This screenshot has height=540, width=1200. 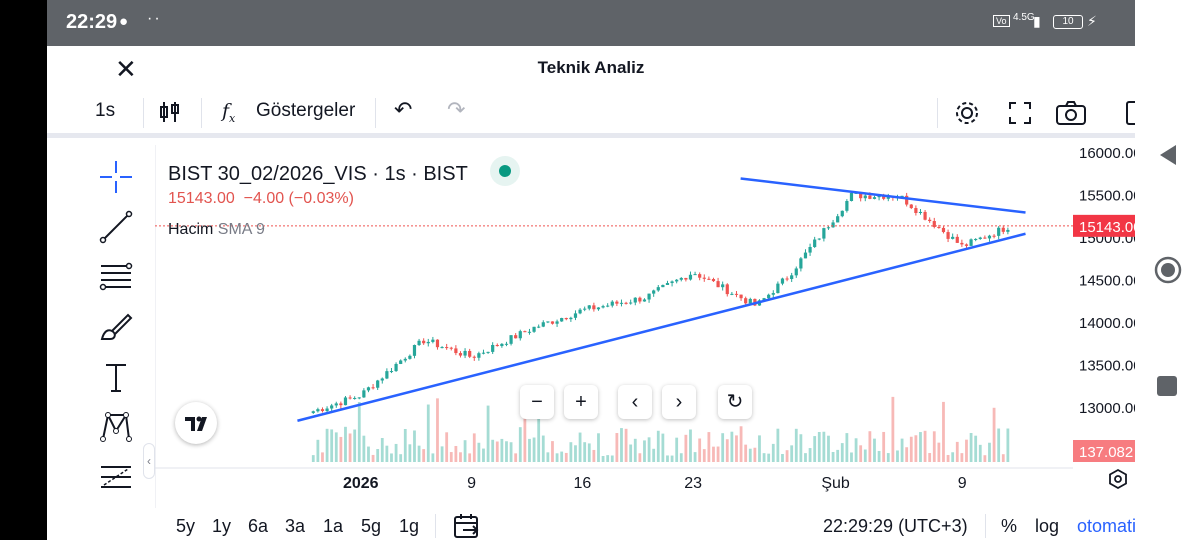 I want to click on undo-icon: ↶, so click(x=403, y=109).